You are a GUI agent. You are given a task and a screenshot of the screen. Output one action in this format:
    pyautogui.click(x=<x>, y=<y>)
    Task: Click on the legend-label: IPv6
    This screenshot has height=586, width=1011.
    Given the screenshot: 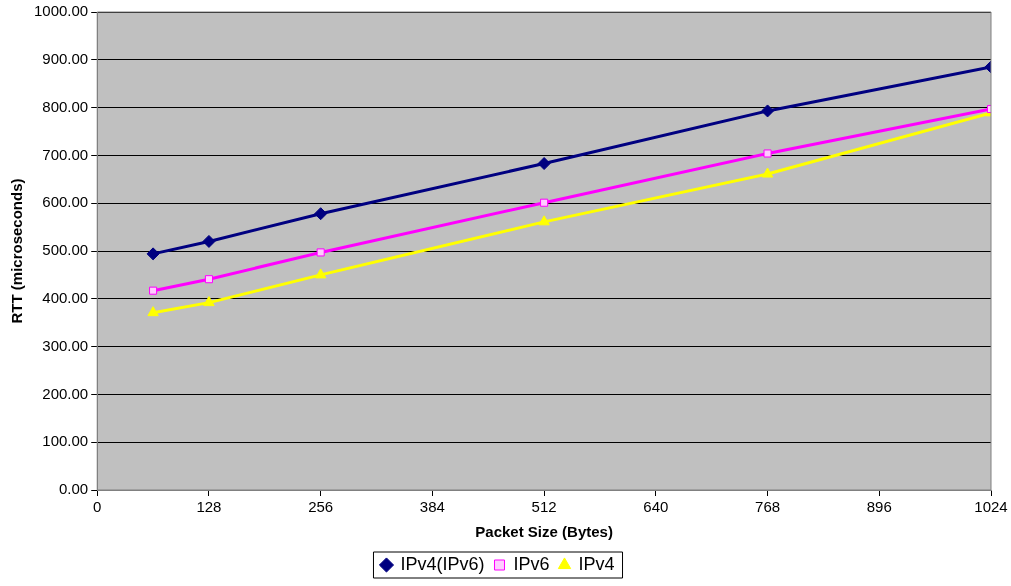 What is the action you would take?
    pyautogui.click(x=531, y=563)
    